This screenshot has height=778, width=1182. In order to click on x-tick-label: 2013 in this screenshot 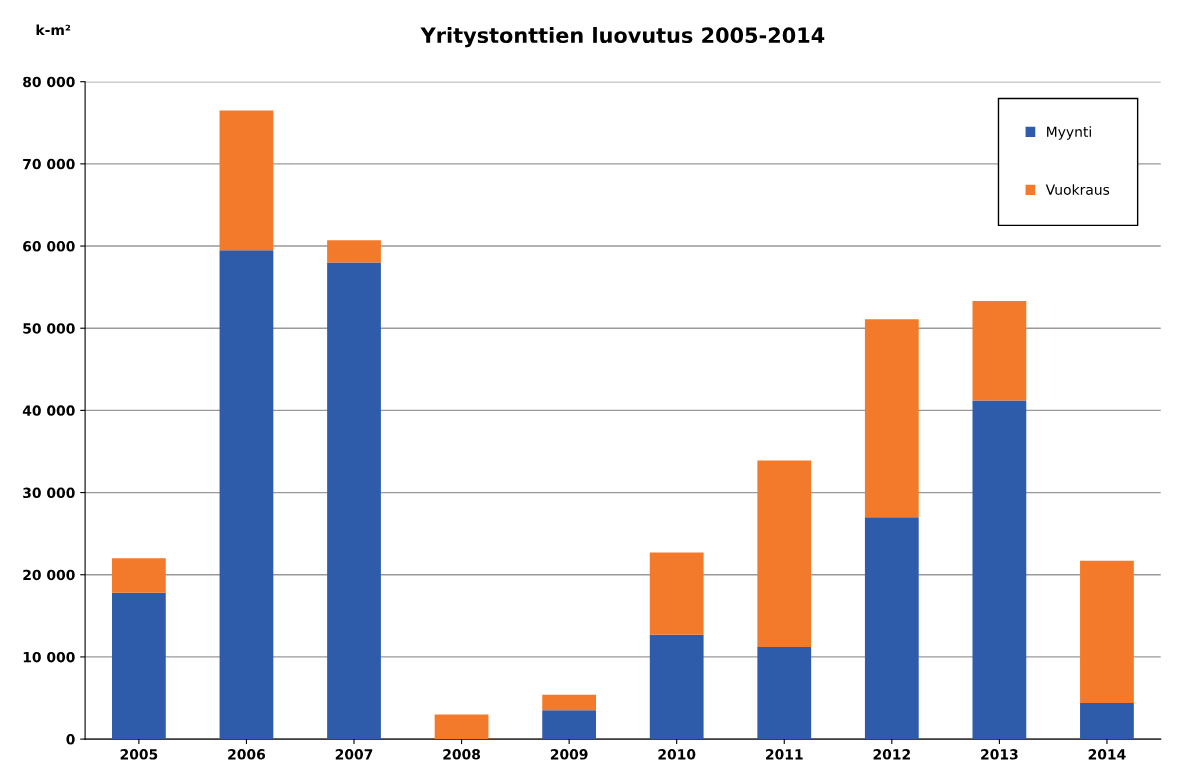, I will do `click(999, 754)`.